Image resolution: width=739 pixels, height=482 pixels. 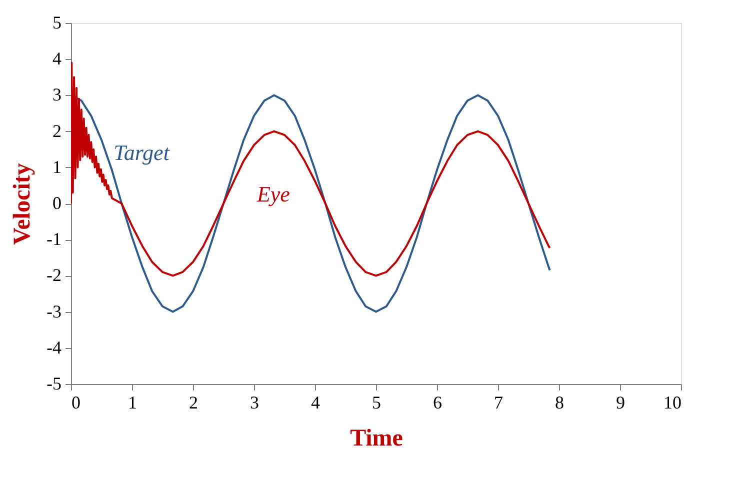 What do you see at coordinates (54, 347) in the screenshot?
I see `y-tick-label: -4` at bounding box center [54, 347].